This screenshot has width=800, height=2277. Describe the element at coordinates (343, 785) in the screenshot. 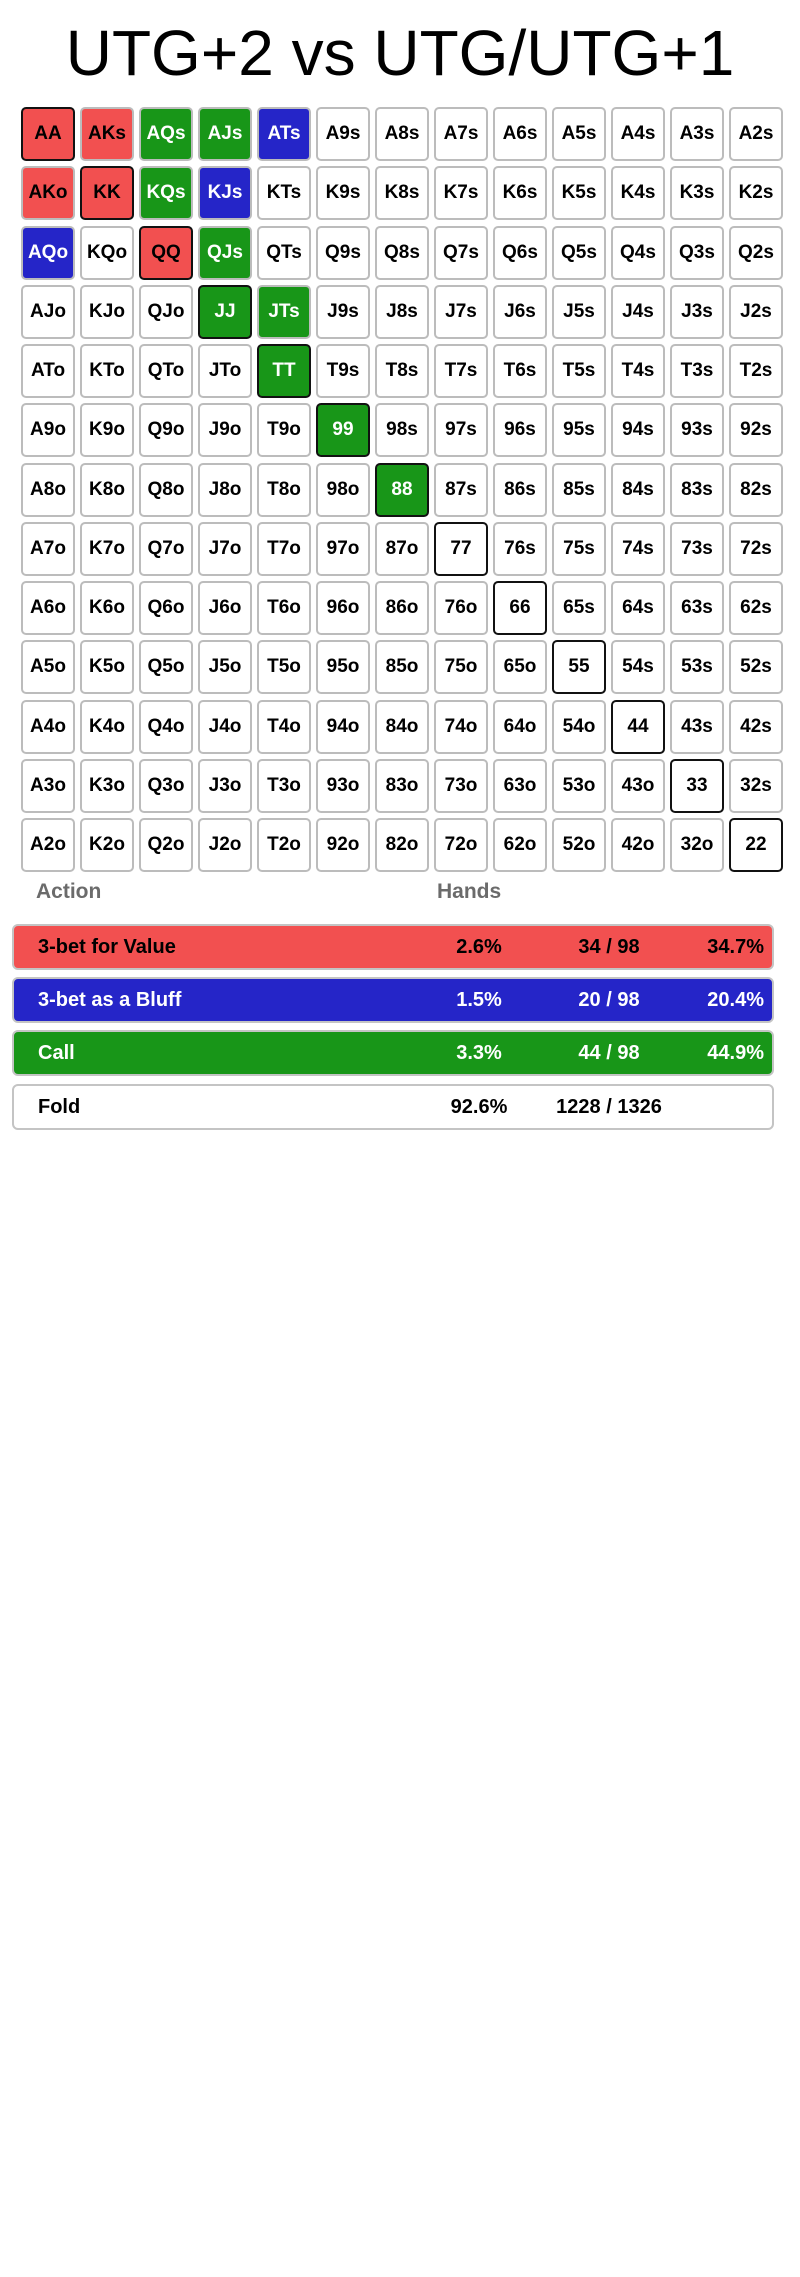

I see `hand-cell-93o: 93o` at that location.